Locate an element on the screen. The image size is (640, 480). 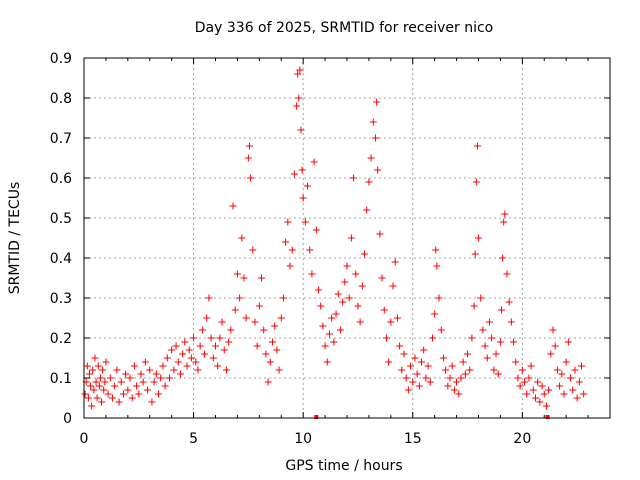
y-tick-label: 0.5 is located at coordinates (61, 219).